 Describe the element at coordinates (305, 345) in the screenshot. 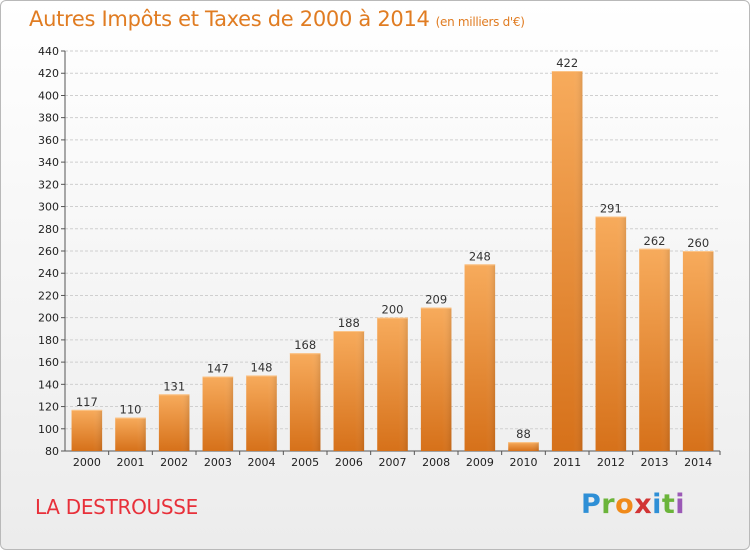

I see `data-label: 168` at that location.